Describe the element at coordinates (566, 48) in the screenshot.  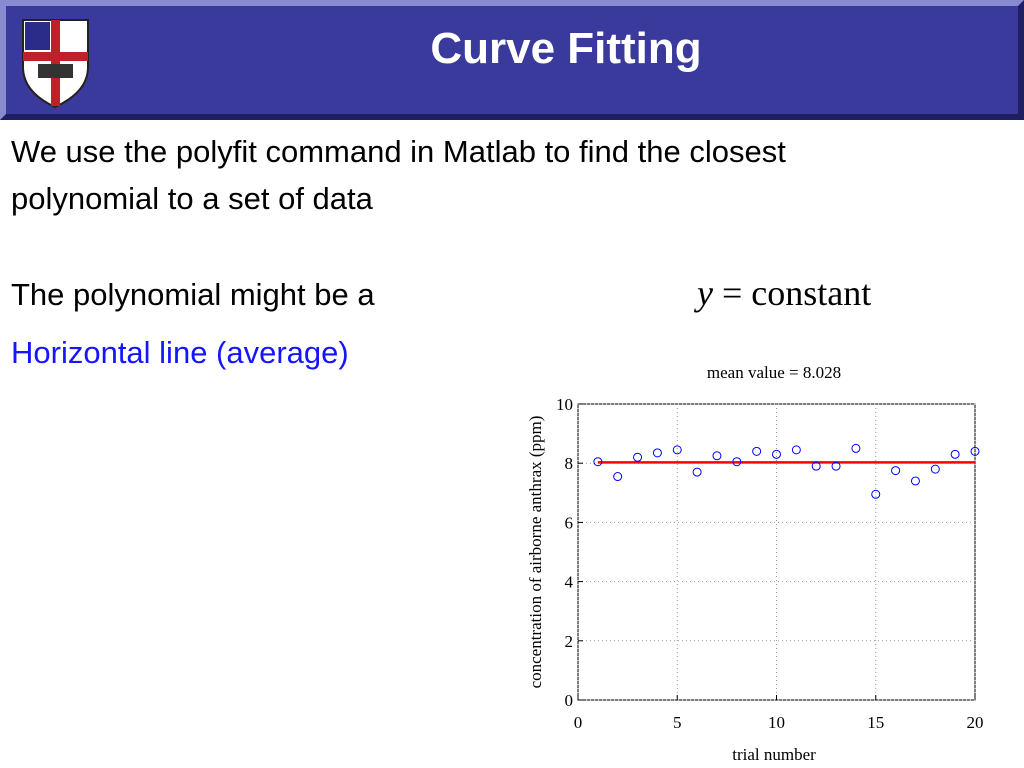
I see `slide-title: Curve Fitting` at that location.